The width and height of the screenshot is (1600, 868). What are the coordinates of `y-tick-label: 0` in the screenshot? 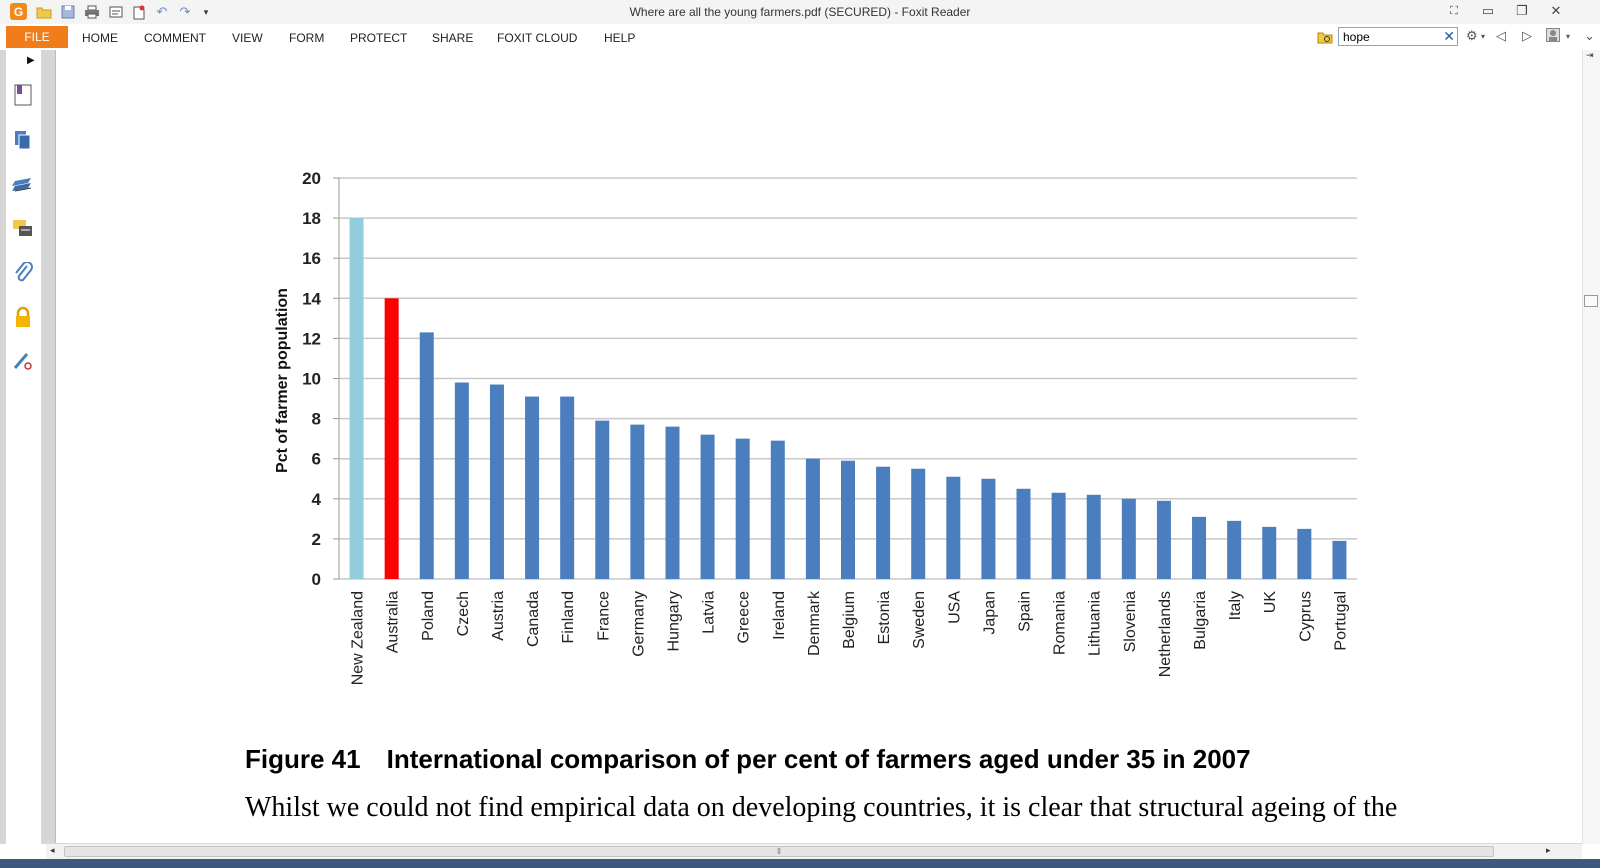 It's located at (316, 579).